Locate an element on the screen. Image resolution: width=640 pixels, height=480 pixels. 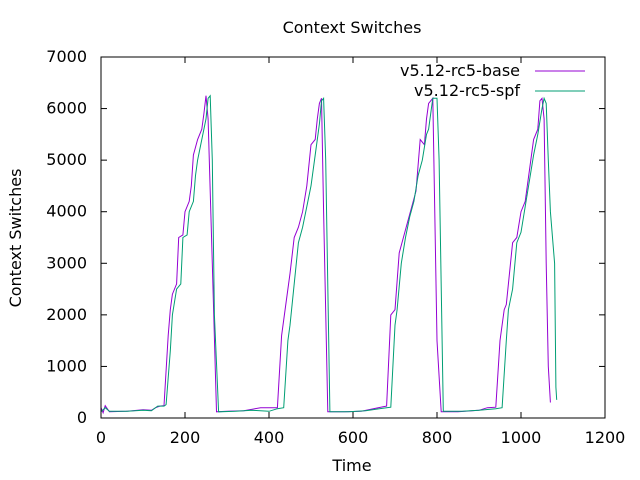
y-tick-label: 3000 is located at coordinates (66, 262).